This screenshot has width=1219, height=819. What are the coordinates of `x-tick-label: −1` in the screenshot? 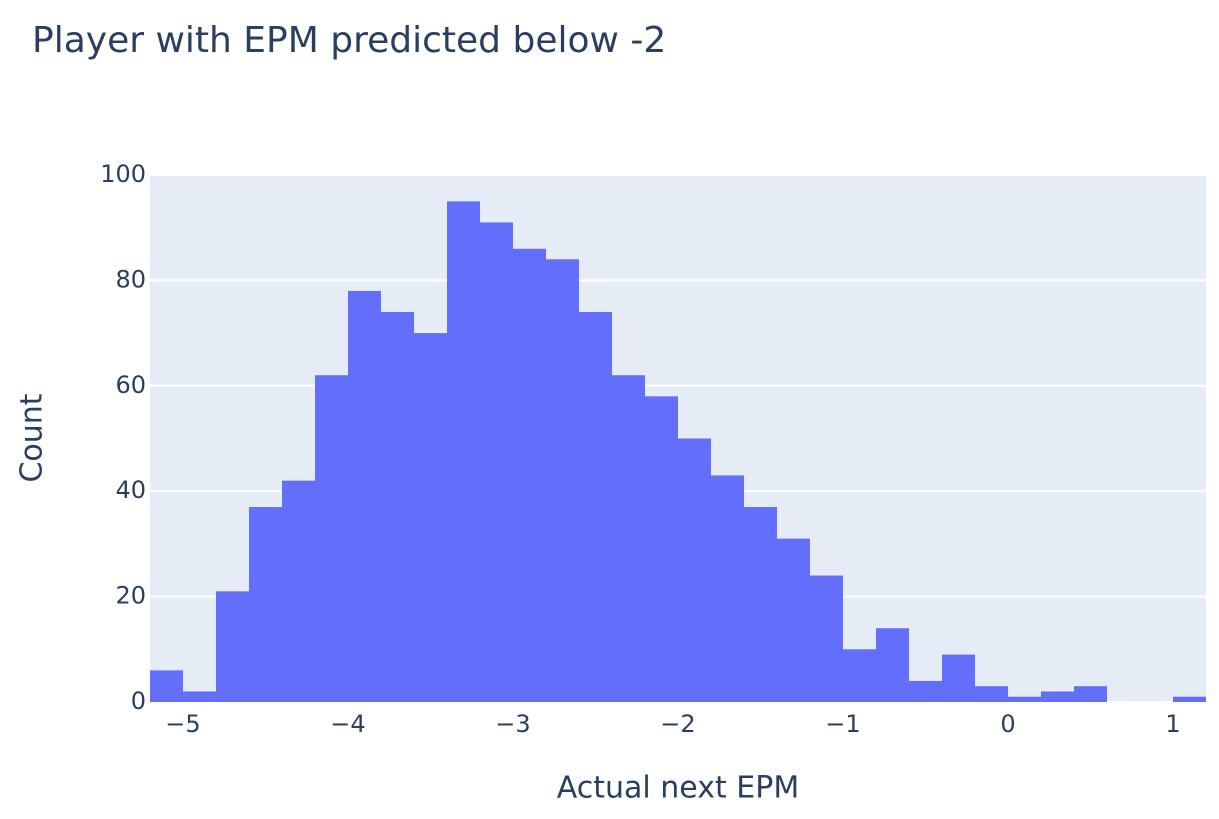 It's located at (842, 724).